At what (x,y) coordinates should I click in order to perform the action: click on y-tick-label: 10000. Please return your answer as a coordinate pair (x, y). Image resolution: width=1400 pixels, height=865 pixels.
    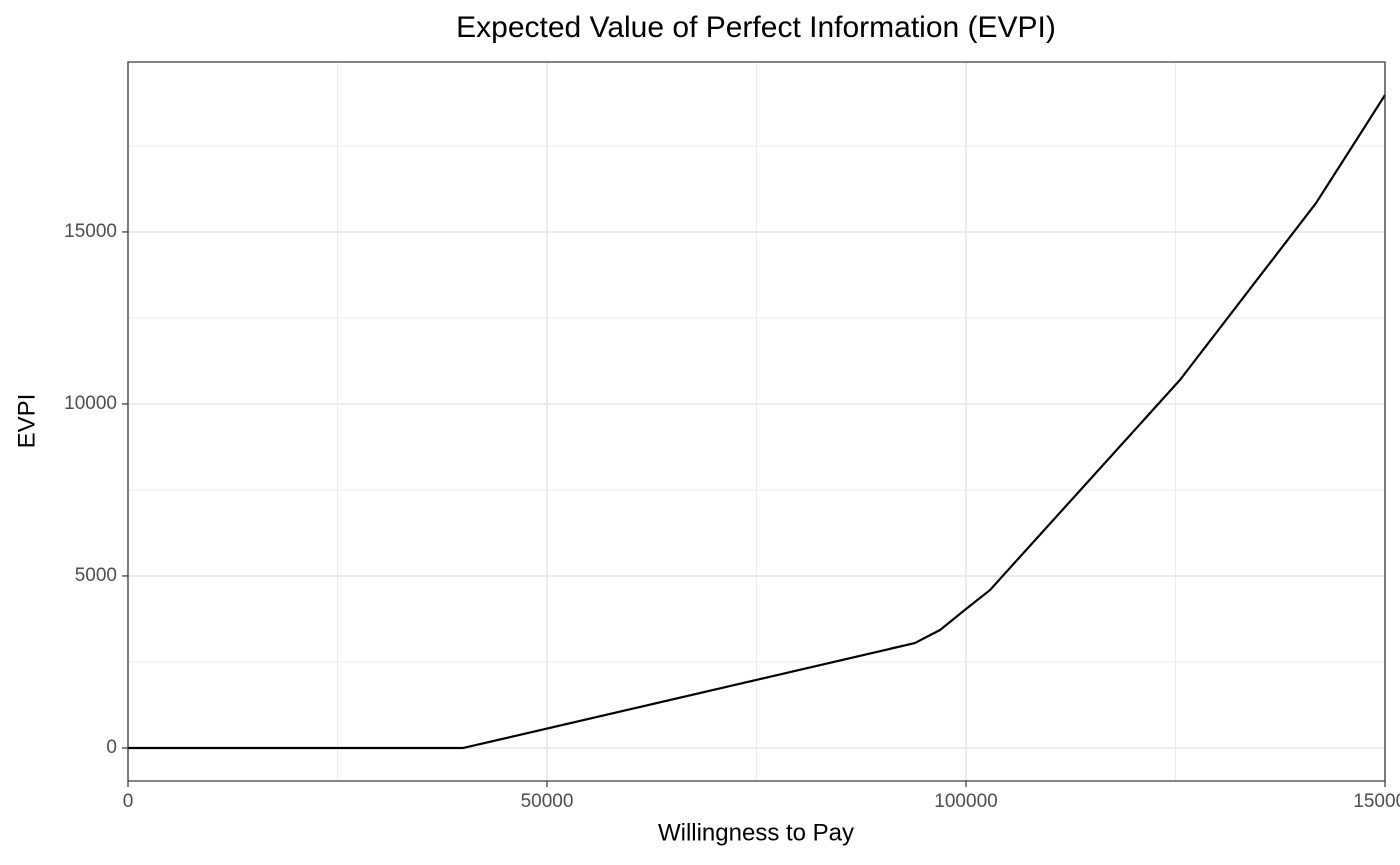
    Looking at the image, I should click on (90, 403).